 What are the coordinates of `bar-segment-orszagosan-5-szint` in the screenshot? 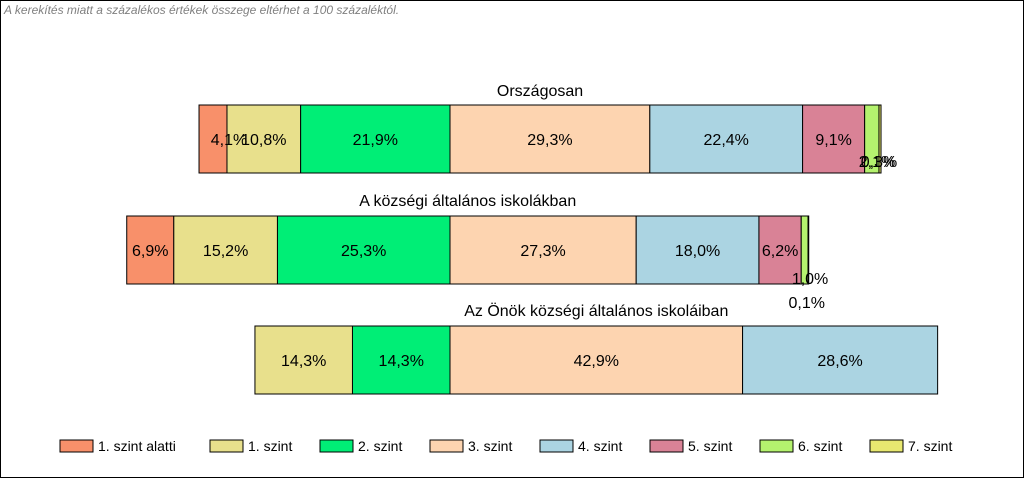 It's located at (834, 139).